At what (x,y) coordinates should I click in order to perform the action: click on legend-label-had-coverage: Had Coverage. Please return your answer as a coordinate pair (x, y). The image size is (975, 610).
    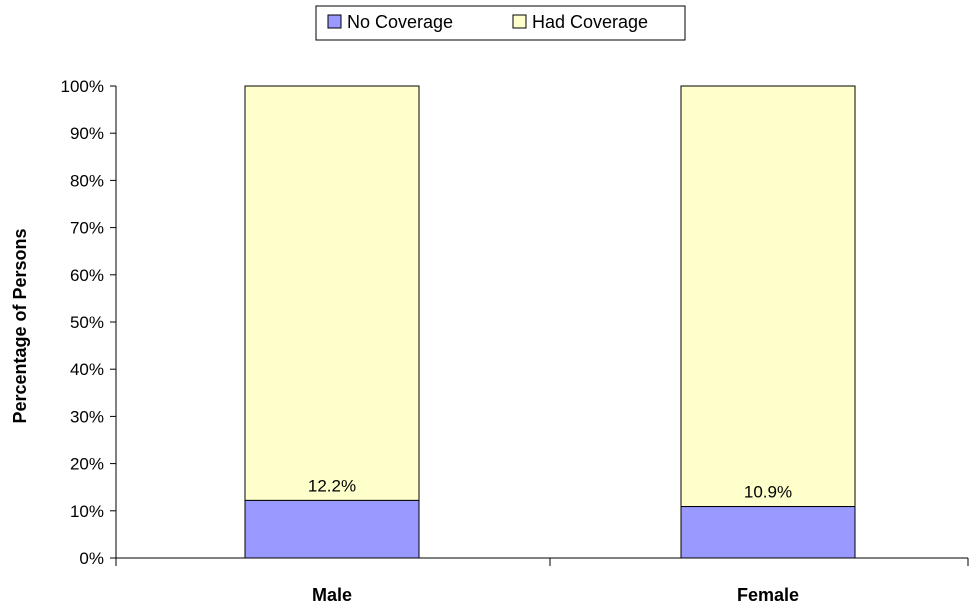
    Looking at the image, I should click on (590, 22).